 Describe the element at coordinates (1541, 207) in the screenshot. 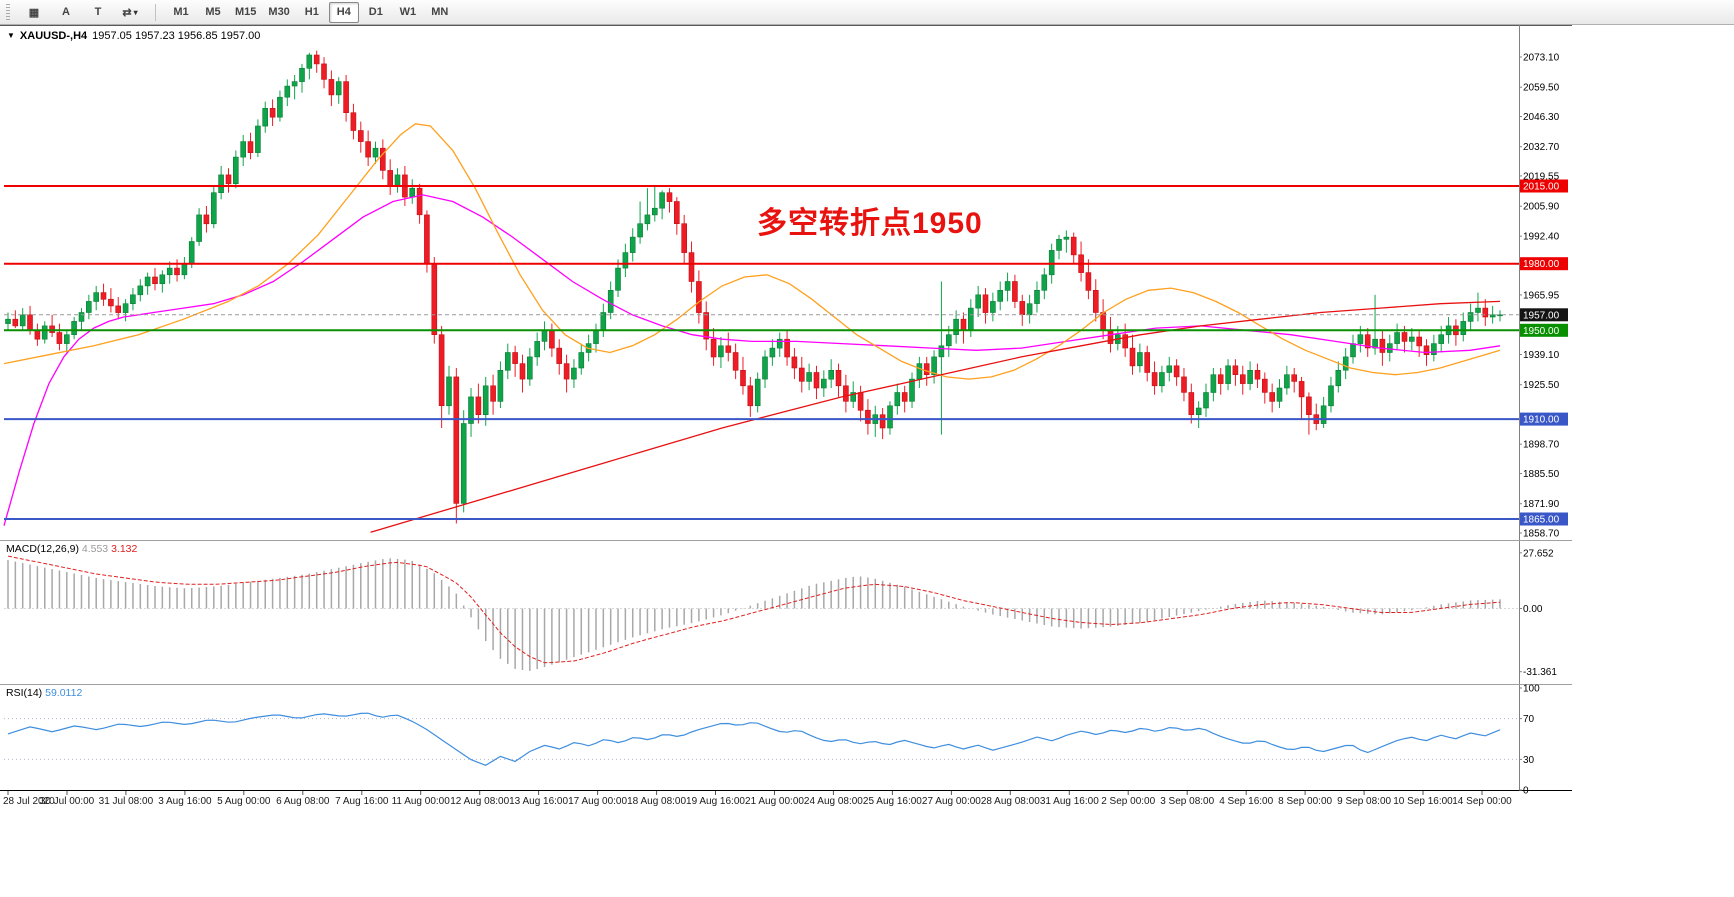

I see `svg-text: 2005.90` at that location.